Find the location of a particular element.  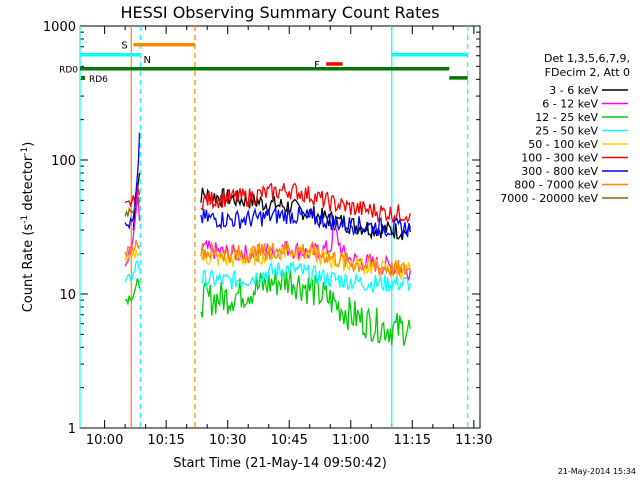

x-tick-label: 11:00 is located at coordinates (350, 440).